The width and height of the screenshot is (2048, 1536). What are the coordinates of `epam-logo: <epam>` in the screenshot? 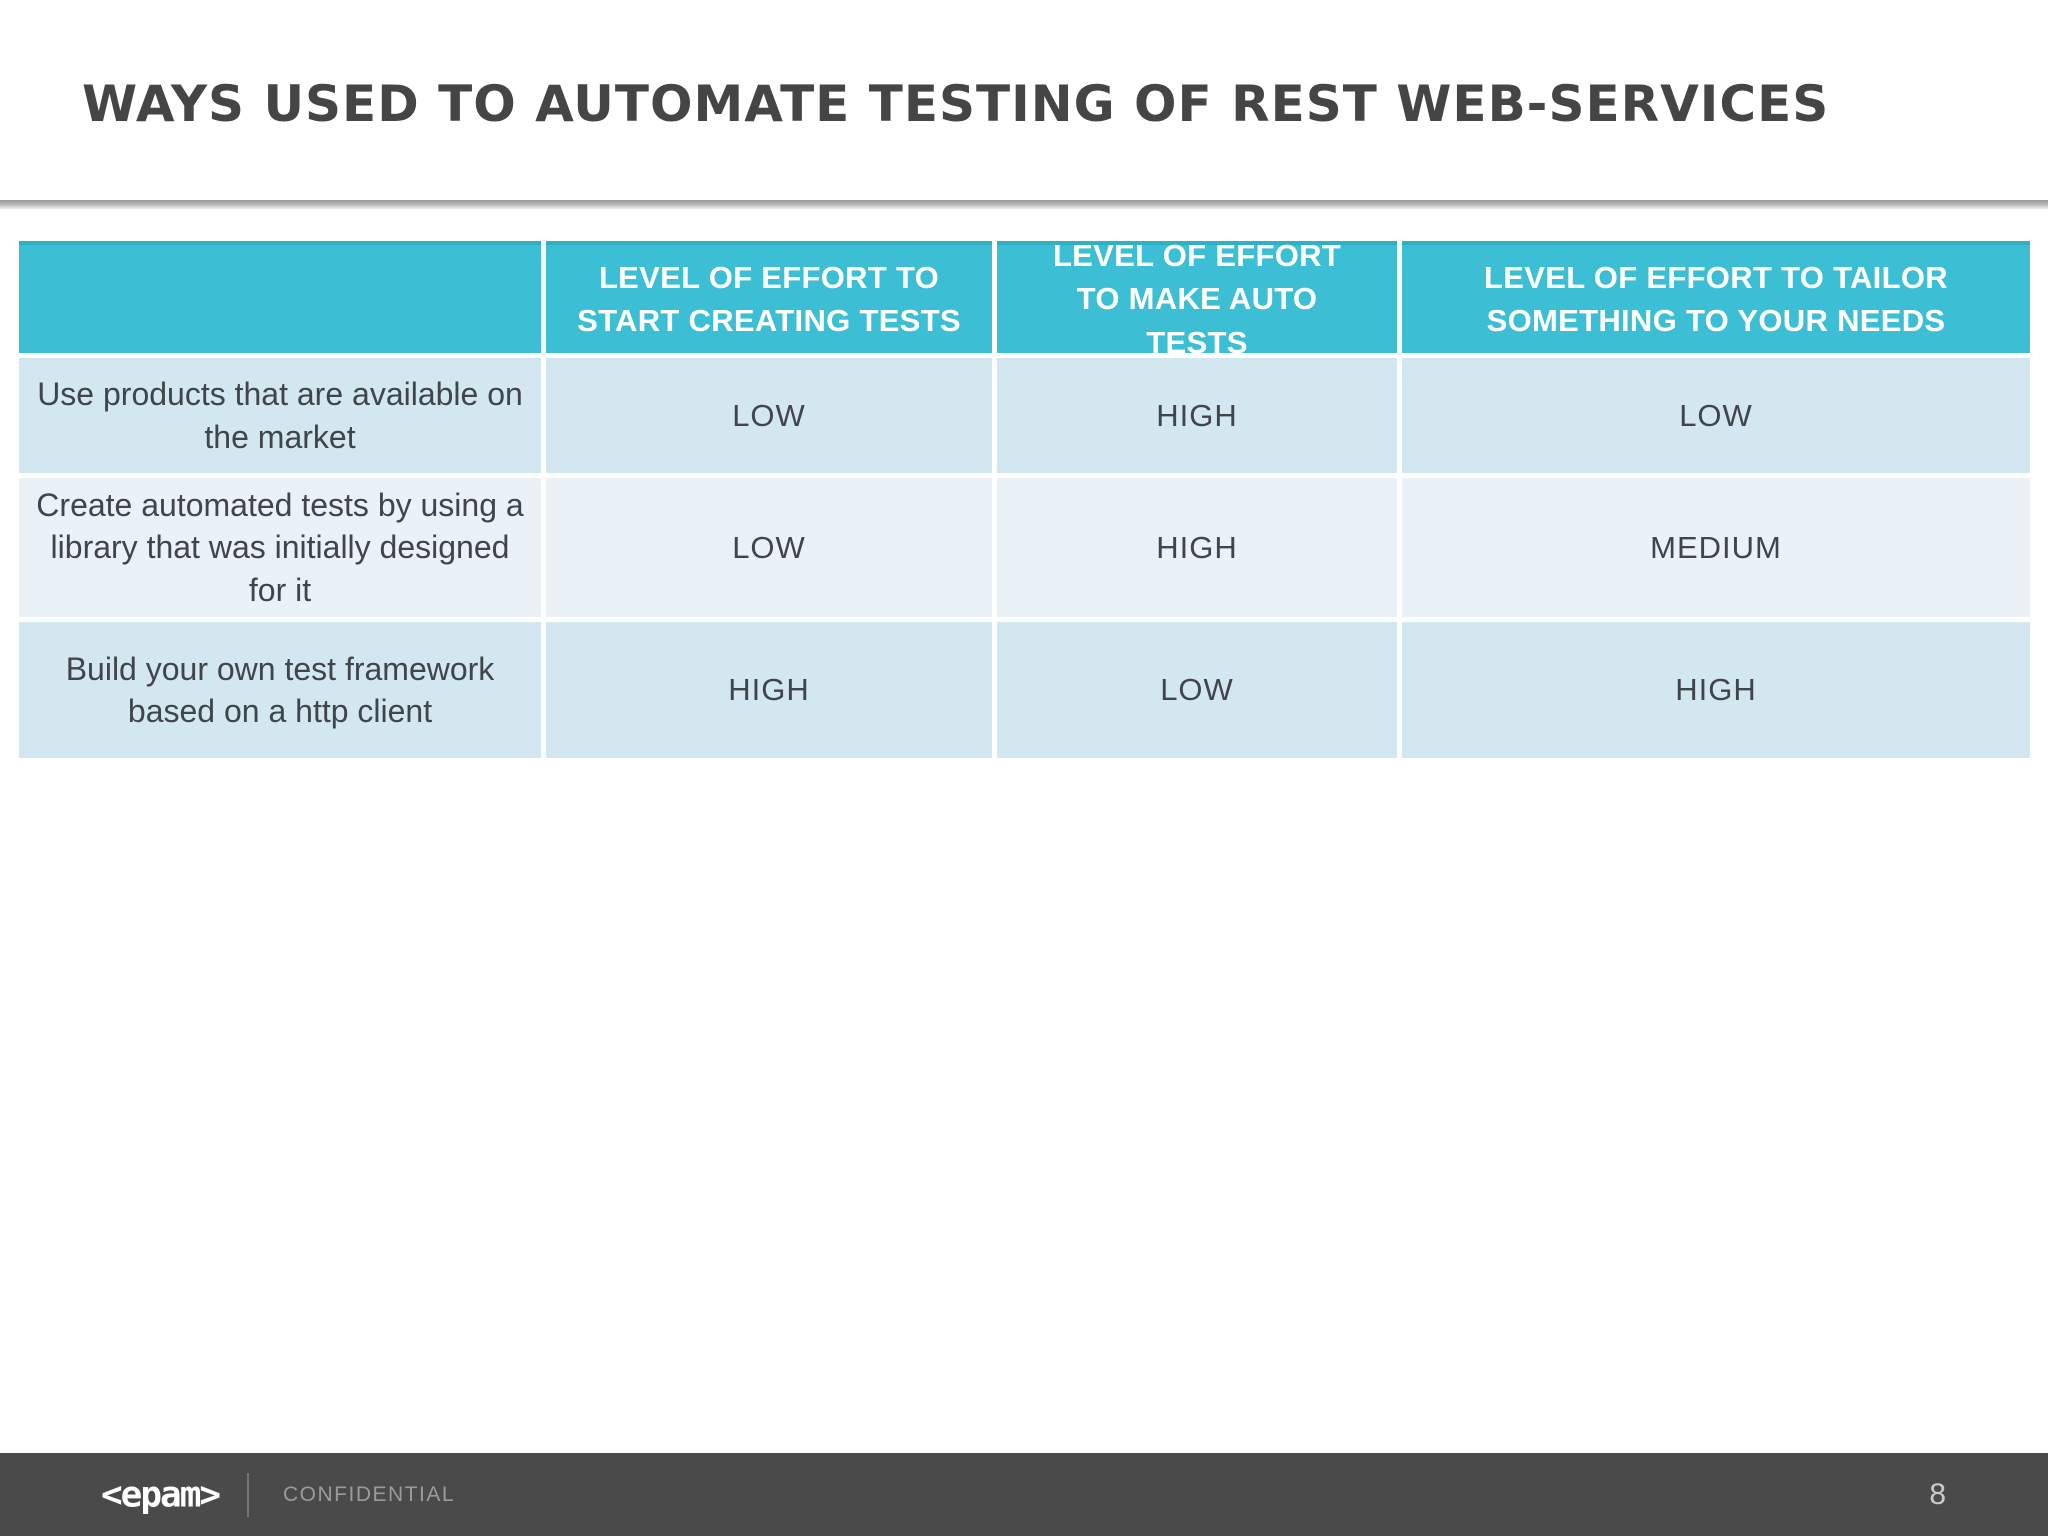 It's located at (161, 1494).